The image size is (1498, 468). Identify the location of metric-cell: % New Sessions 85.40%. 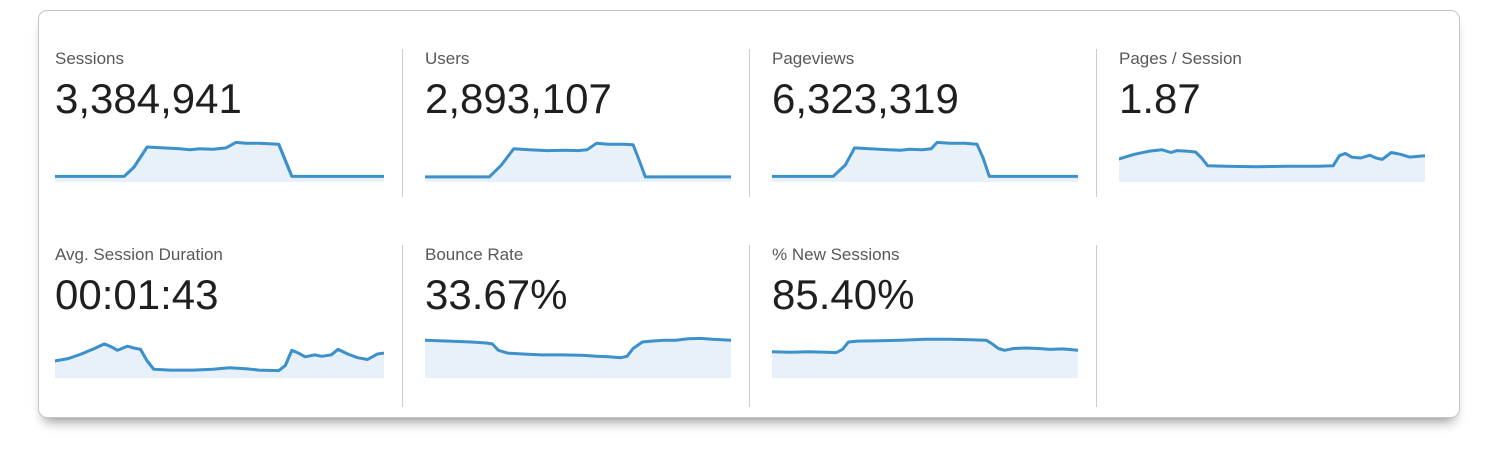
(922, 326).